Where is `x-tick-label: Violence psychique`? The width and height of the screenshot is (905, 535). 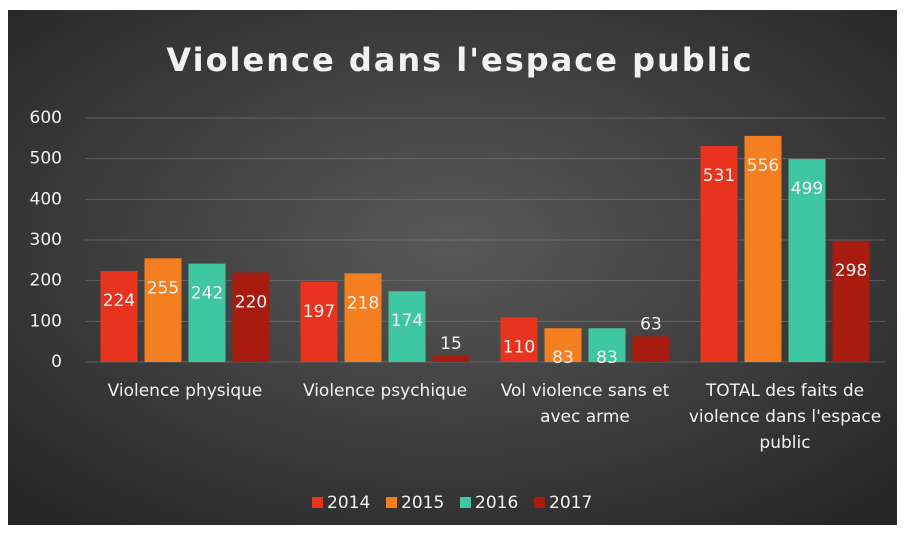
x-tick-label: Violence psychique is located at coordinates (385, 391).